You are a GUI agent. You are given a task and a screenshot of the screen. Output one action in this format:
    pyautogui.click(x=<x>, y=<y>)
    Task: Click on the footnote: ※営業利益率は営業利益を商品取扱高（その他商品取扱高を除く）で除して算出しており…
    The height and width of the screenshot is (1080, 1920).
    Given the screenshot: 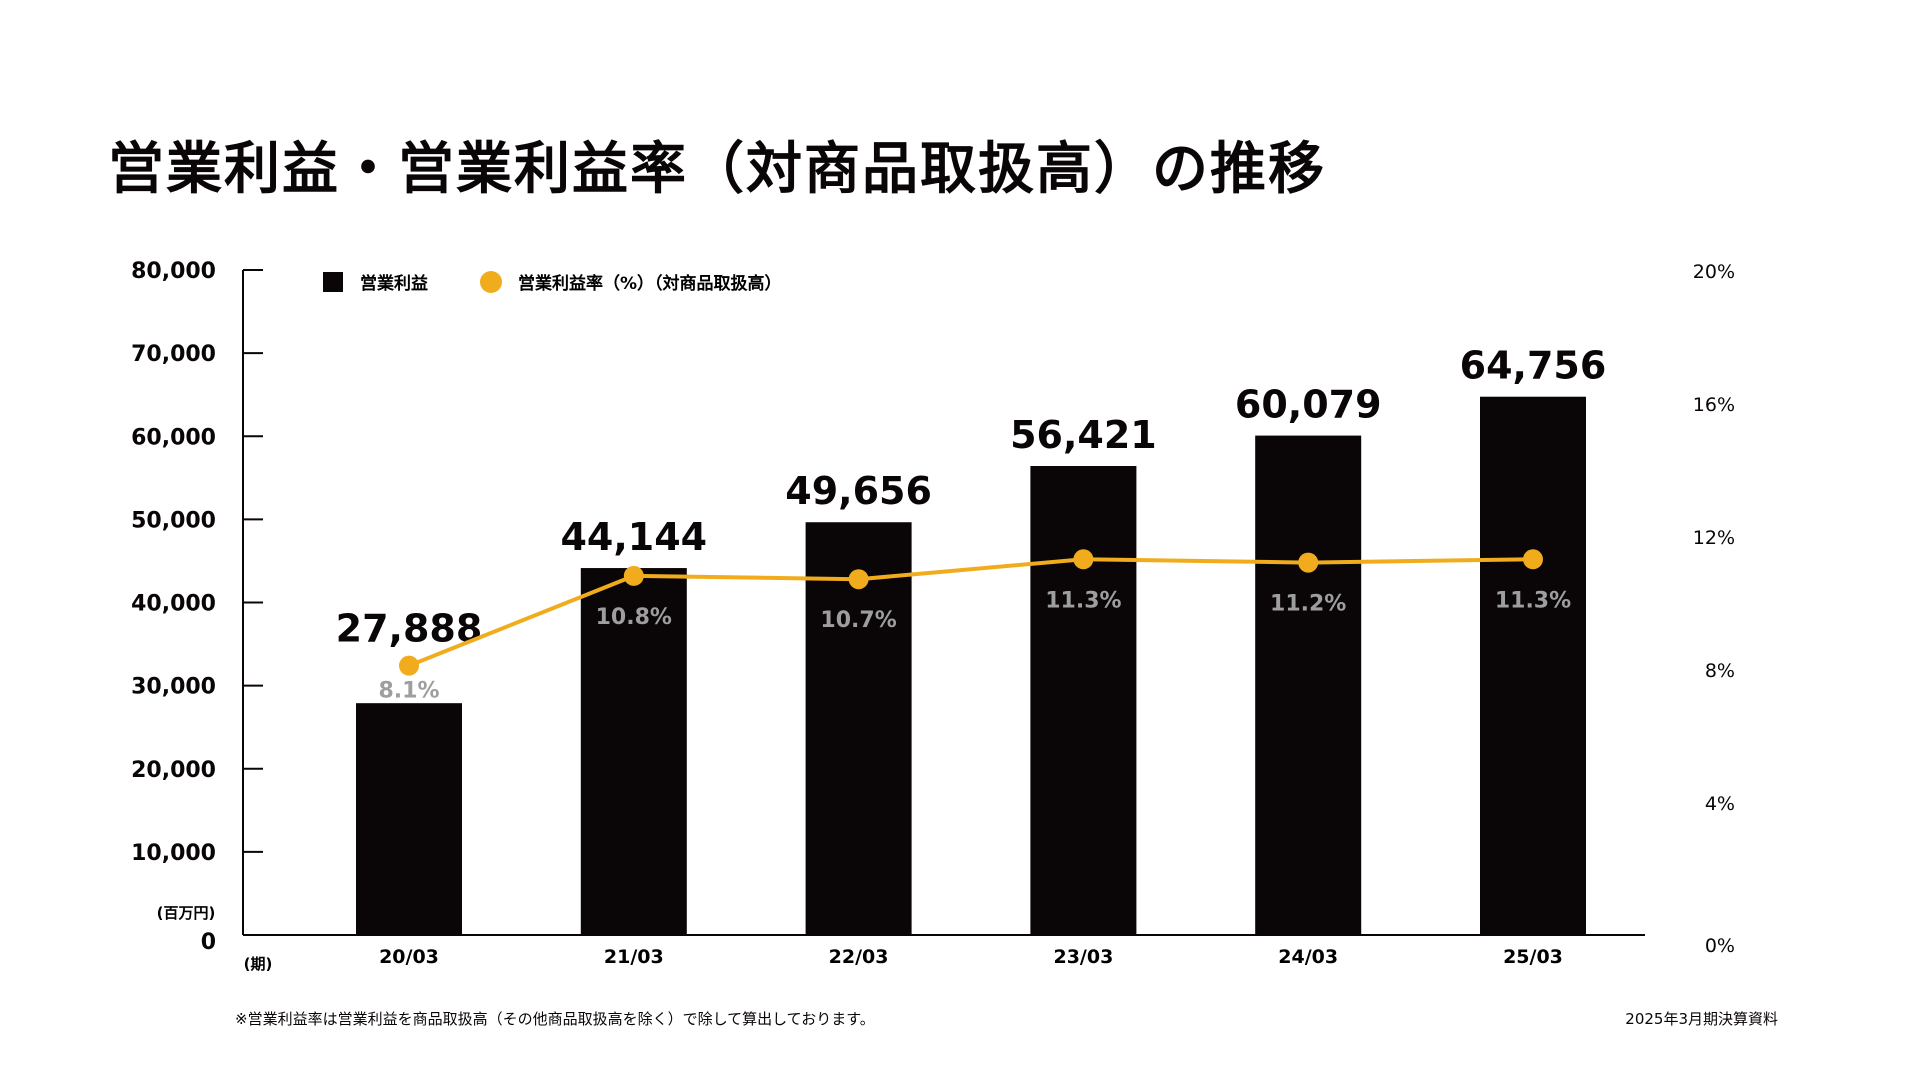 What is the action you would take?
    pyautogui.click(x=555, y=1019)
    